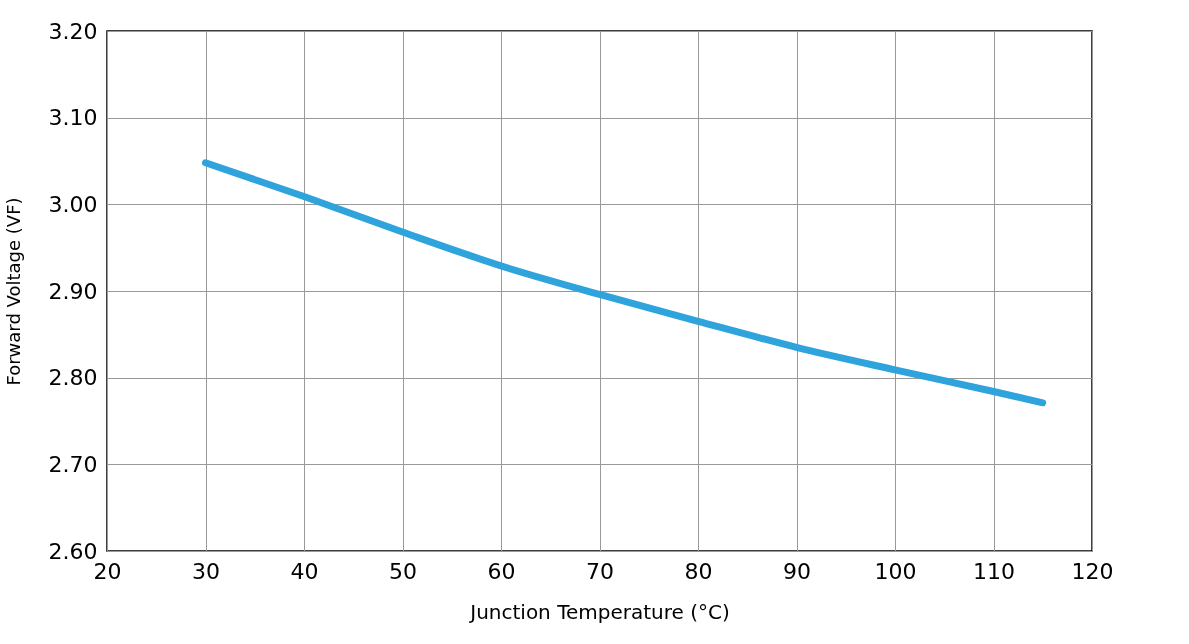  What do you see at coordinates (73, 464) in the screenshot?
I see `y-tick-label: 2.70` at bounding box center [73, 464].